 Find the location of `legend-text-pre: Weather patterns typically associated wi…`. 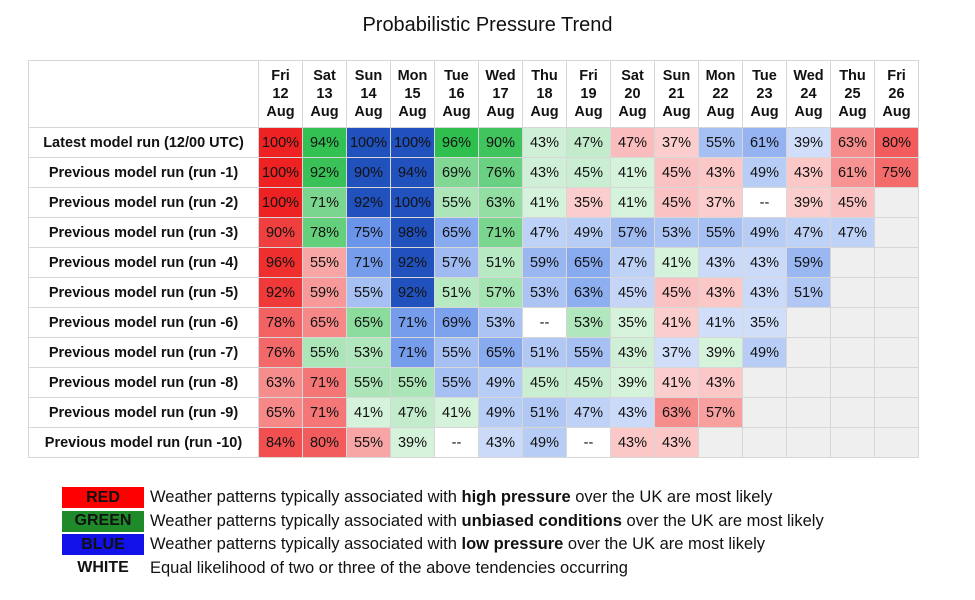

legend-text-pre: Weather patterns typically associated wi… is located at coordinates (306, 544).